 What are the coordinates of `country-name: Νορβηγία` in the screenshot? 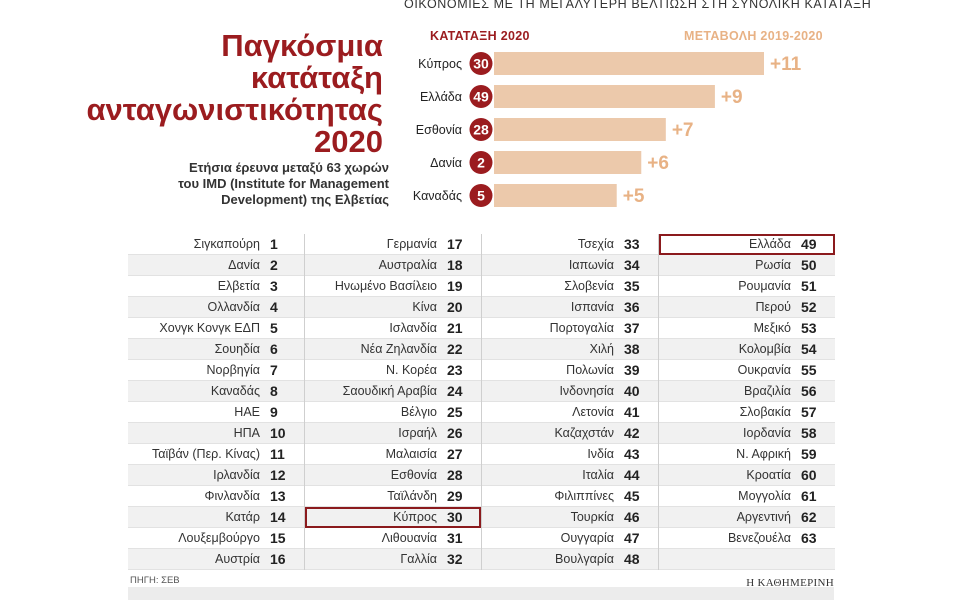 It's located at (233, 370).